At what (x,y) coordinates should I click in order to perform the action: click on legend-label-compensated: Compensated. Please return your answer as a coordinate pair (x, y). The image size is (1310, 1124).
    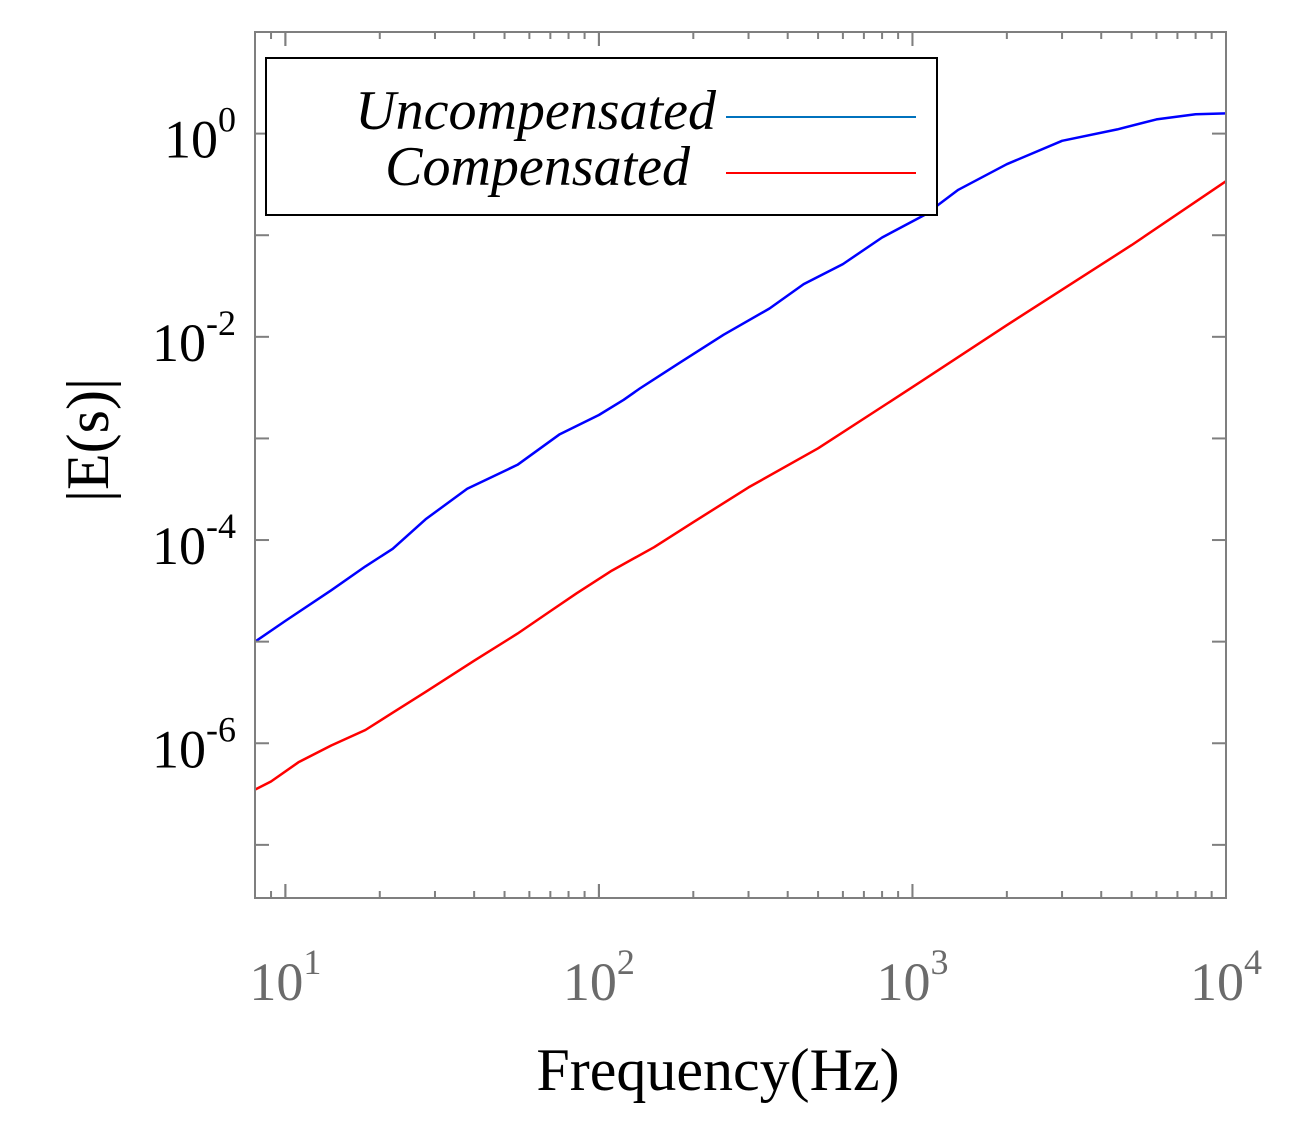
    Looking at the image, I should click on (538, 167).